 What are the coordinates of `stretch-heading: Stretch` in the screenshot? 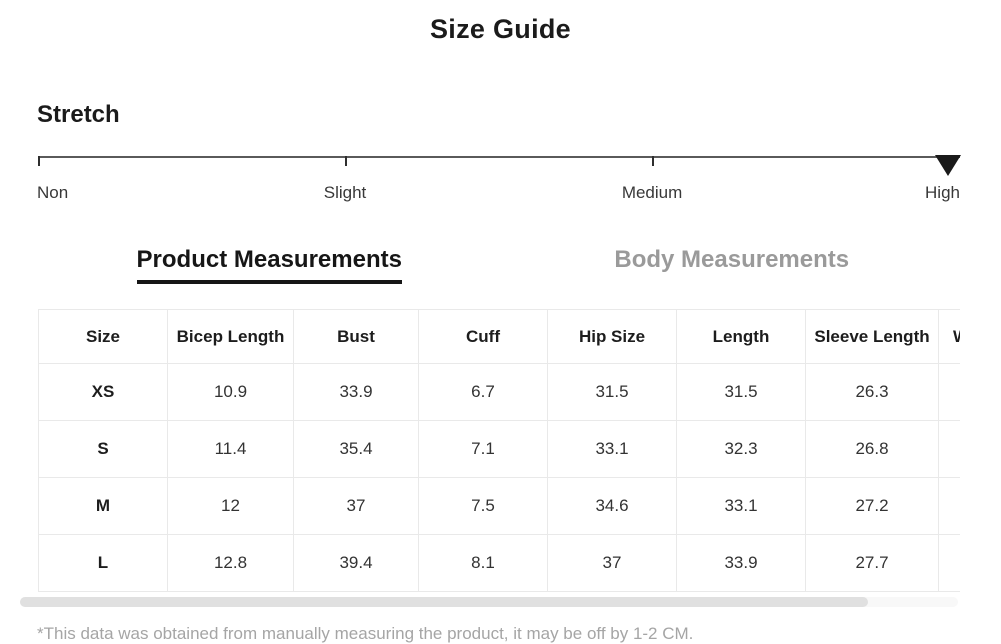 It's located at (78, 114).